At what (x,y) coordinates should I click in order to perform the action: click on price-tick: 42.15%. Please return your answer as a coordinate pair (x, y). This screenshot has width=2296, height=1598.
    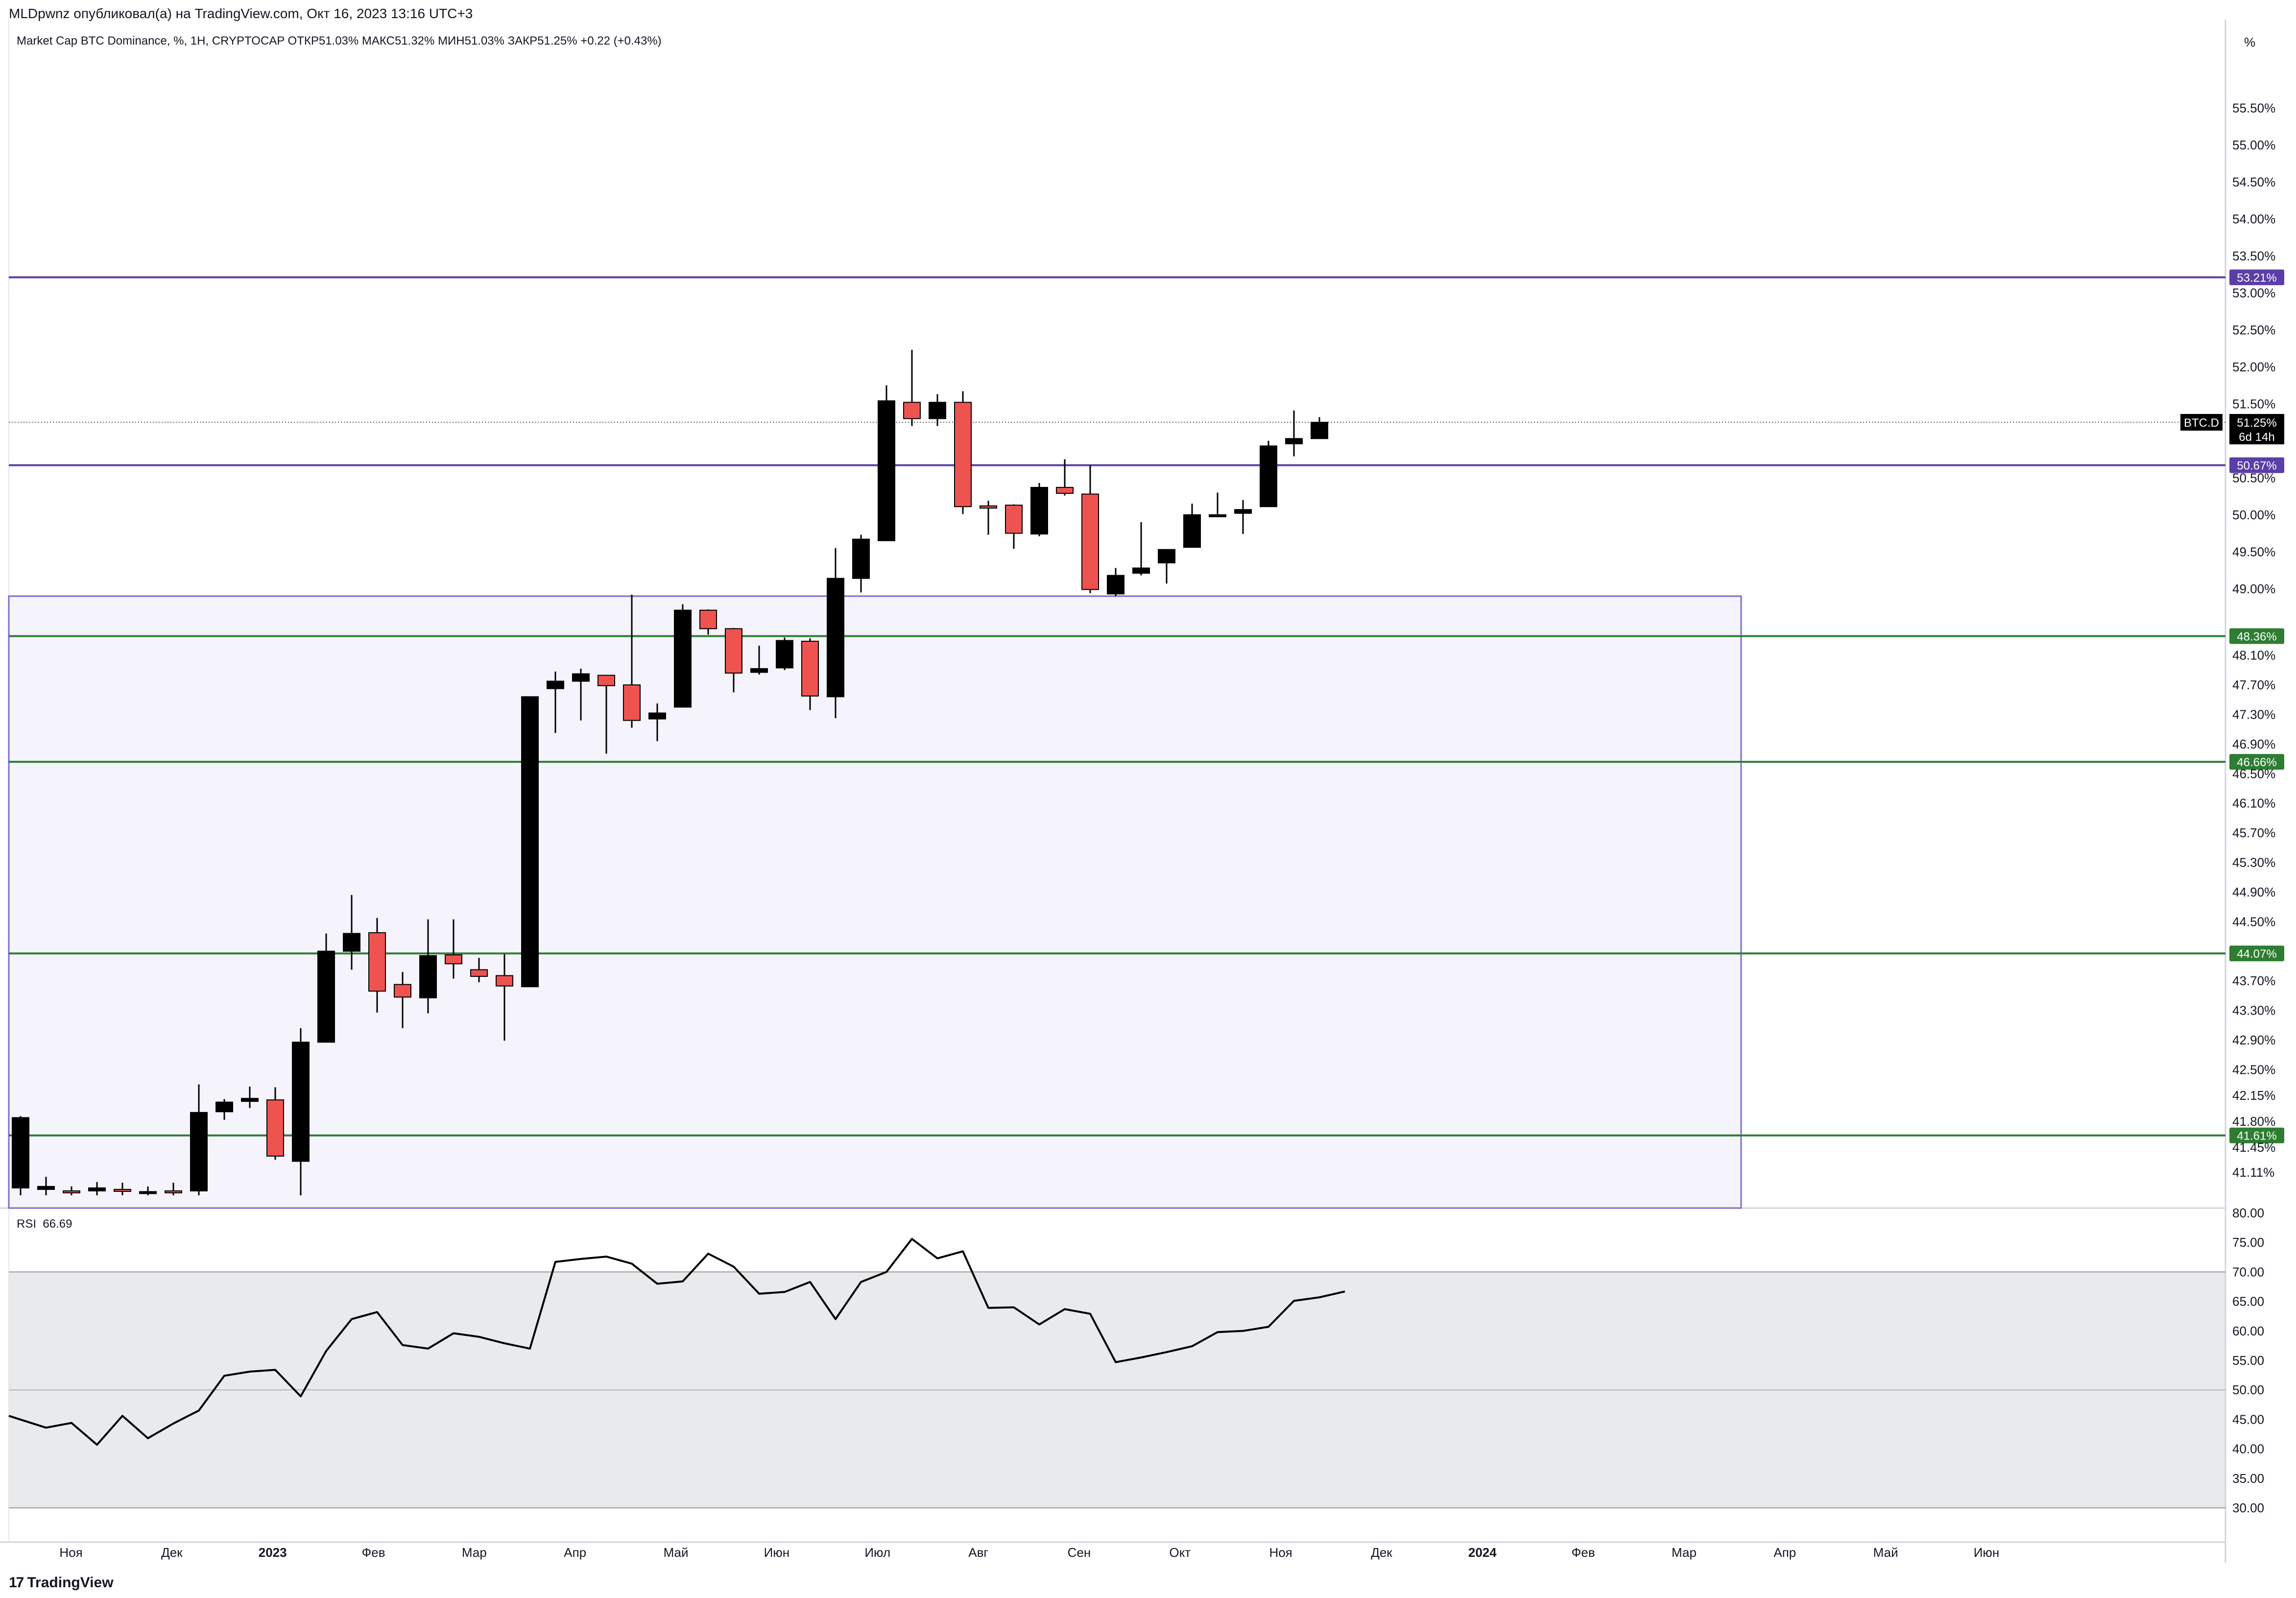
    Looking at the image, I should click on (2253, 1095).